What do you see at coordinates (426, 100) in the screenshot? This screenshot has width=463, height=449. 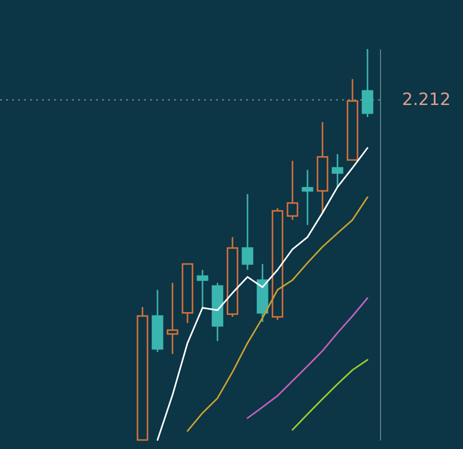 I see `text: 2.212` at bounding box center [426, 100].